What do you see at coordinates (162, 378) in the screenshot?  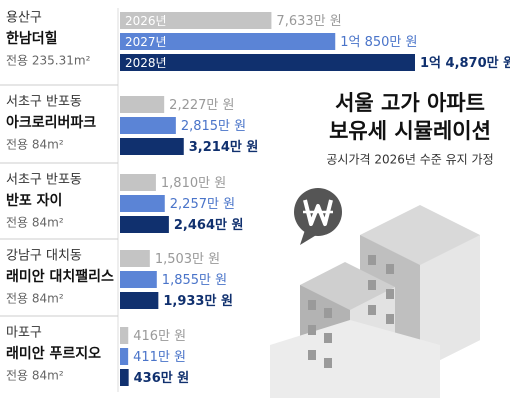 I see `value-label: 436만 원` at bounding box center [162, 378].